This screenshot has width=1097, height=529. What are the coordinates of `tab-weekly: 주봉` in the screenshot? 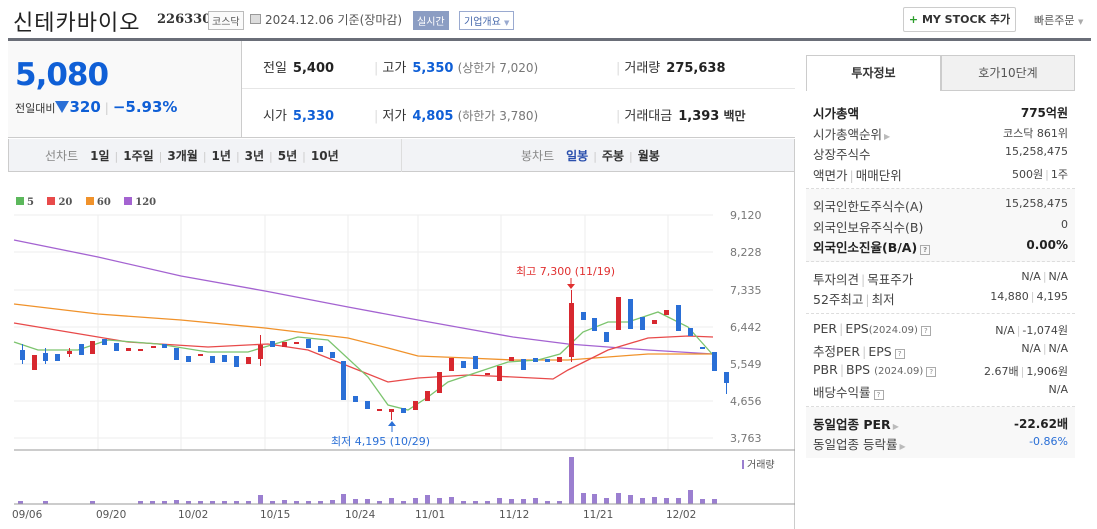 It's located at (613, 156).